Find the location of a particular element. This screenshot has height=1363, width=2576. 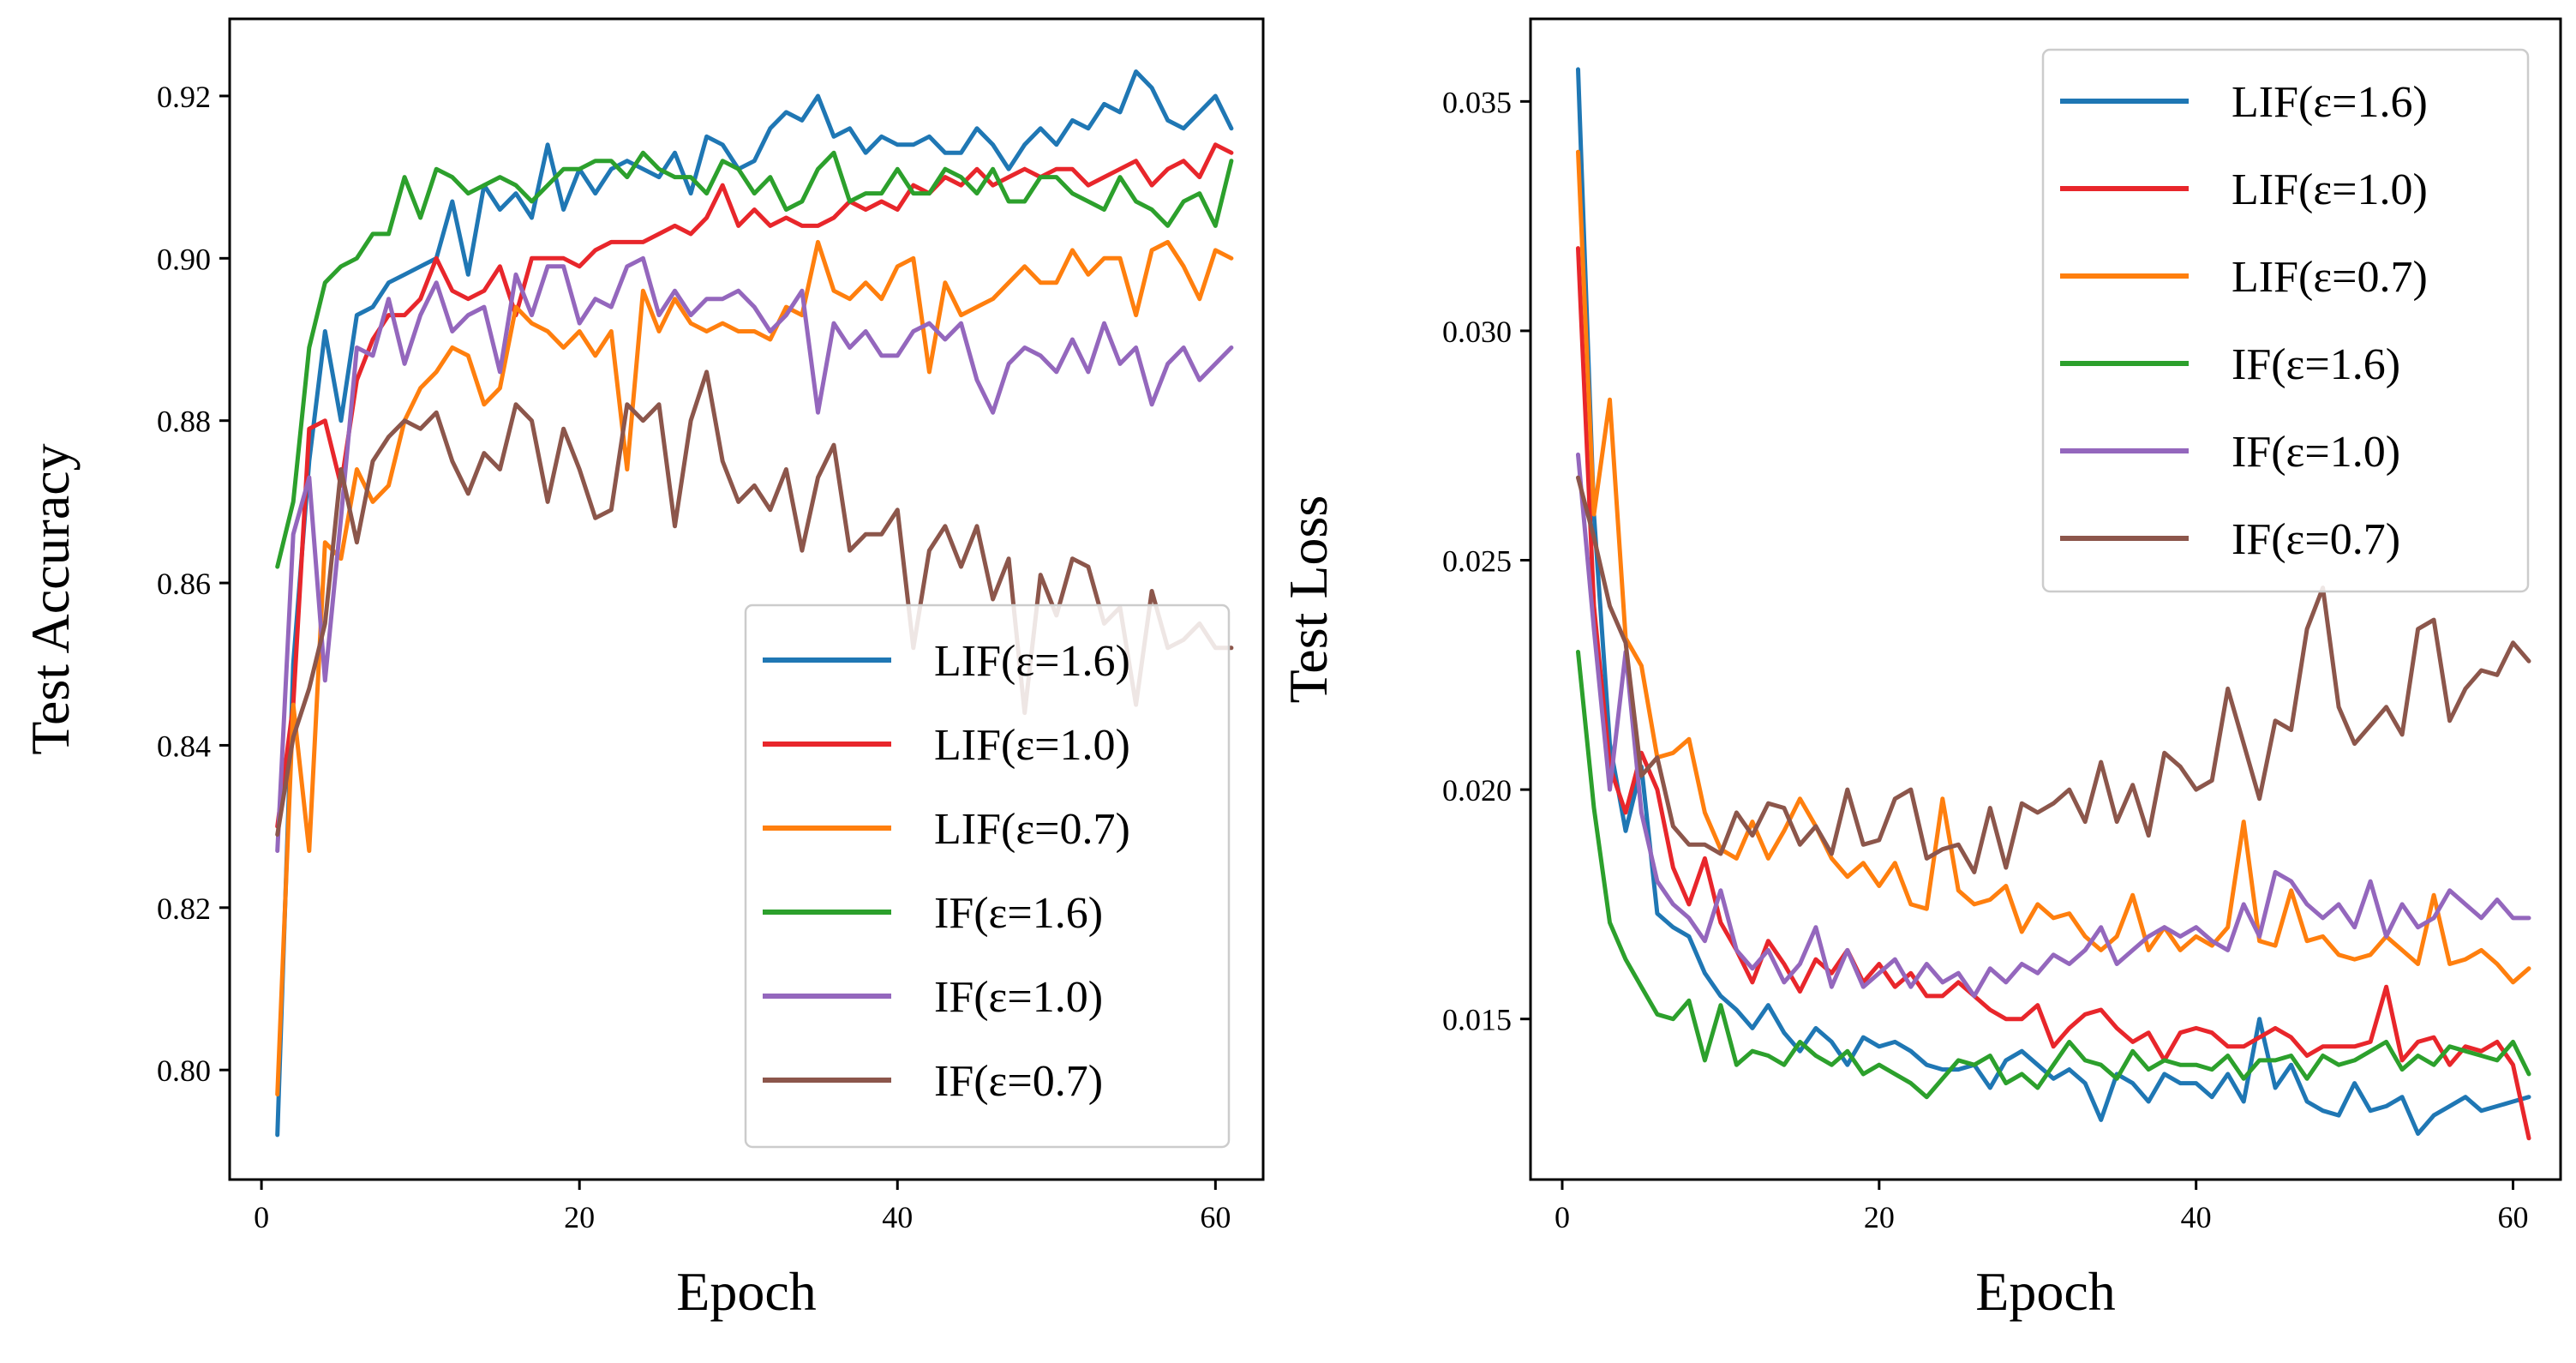

y-tick-label: 0.030 is located at coordinates (1477, 332).